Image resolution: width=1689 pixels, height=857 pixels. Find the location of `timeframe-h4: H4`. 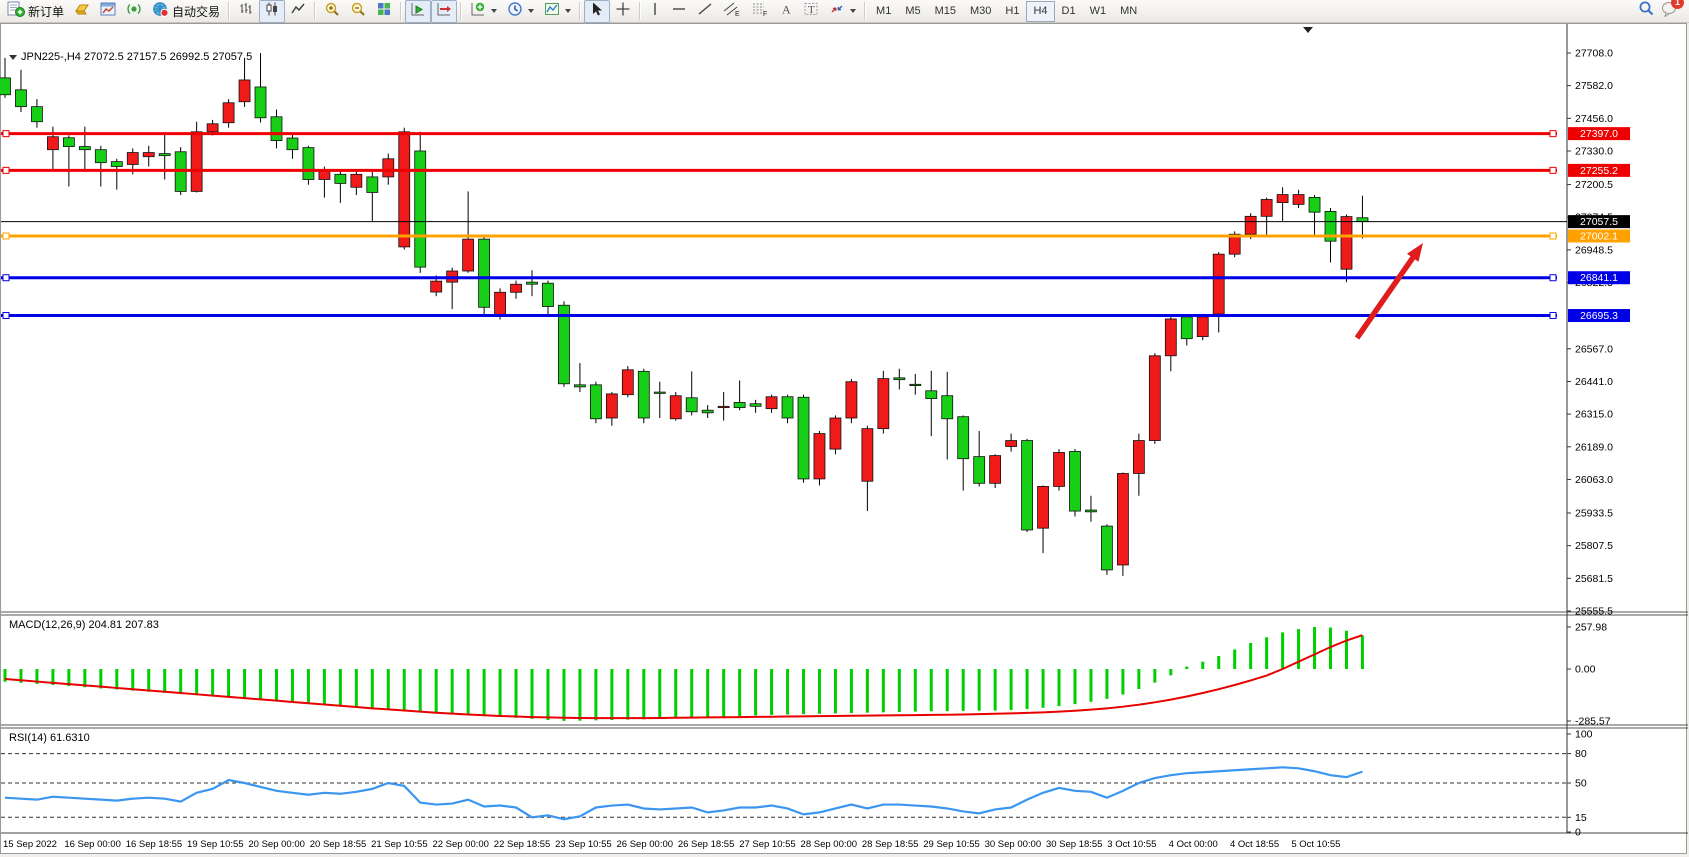

timeframe-h4: H4 is located at coordinates (1040, 11).